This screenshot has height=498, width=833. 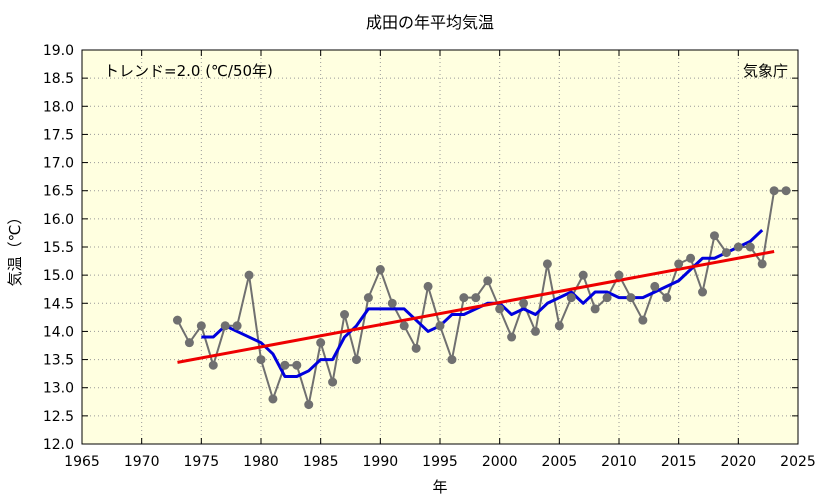 What do you see at coordinates (58, 220) in the screenshot?
I see `y-tick-label: 16.0` at bounding box center [58, 220].